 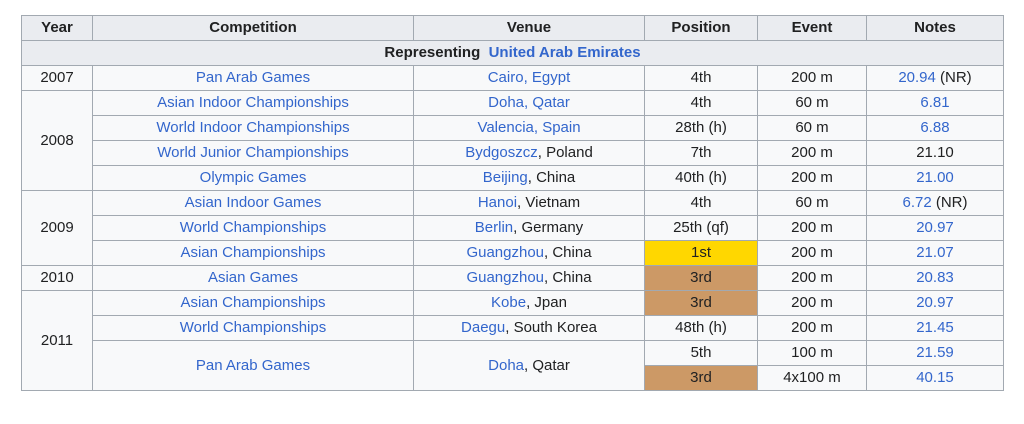 I want to click on year-cell: 2008, so click(x=57, y=140).